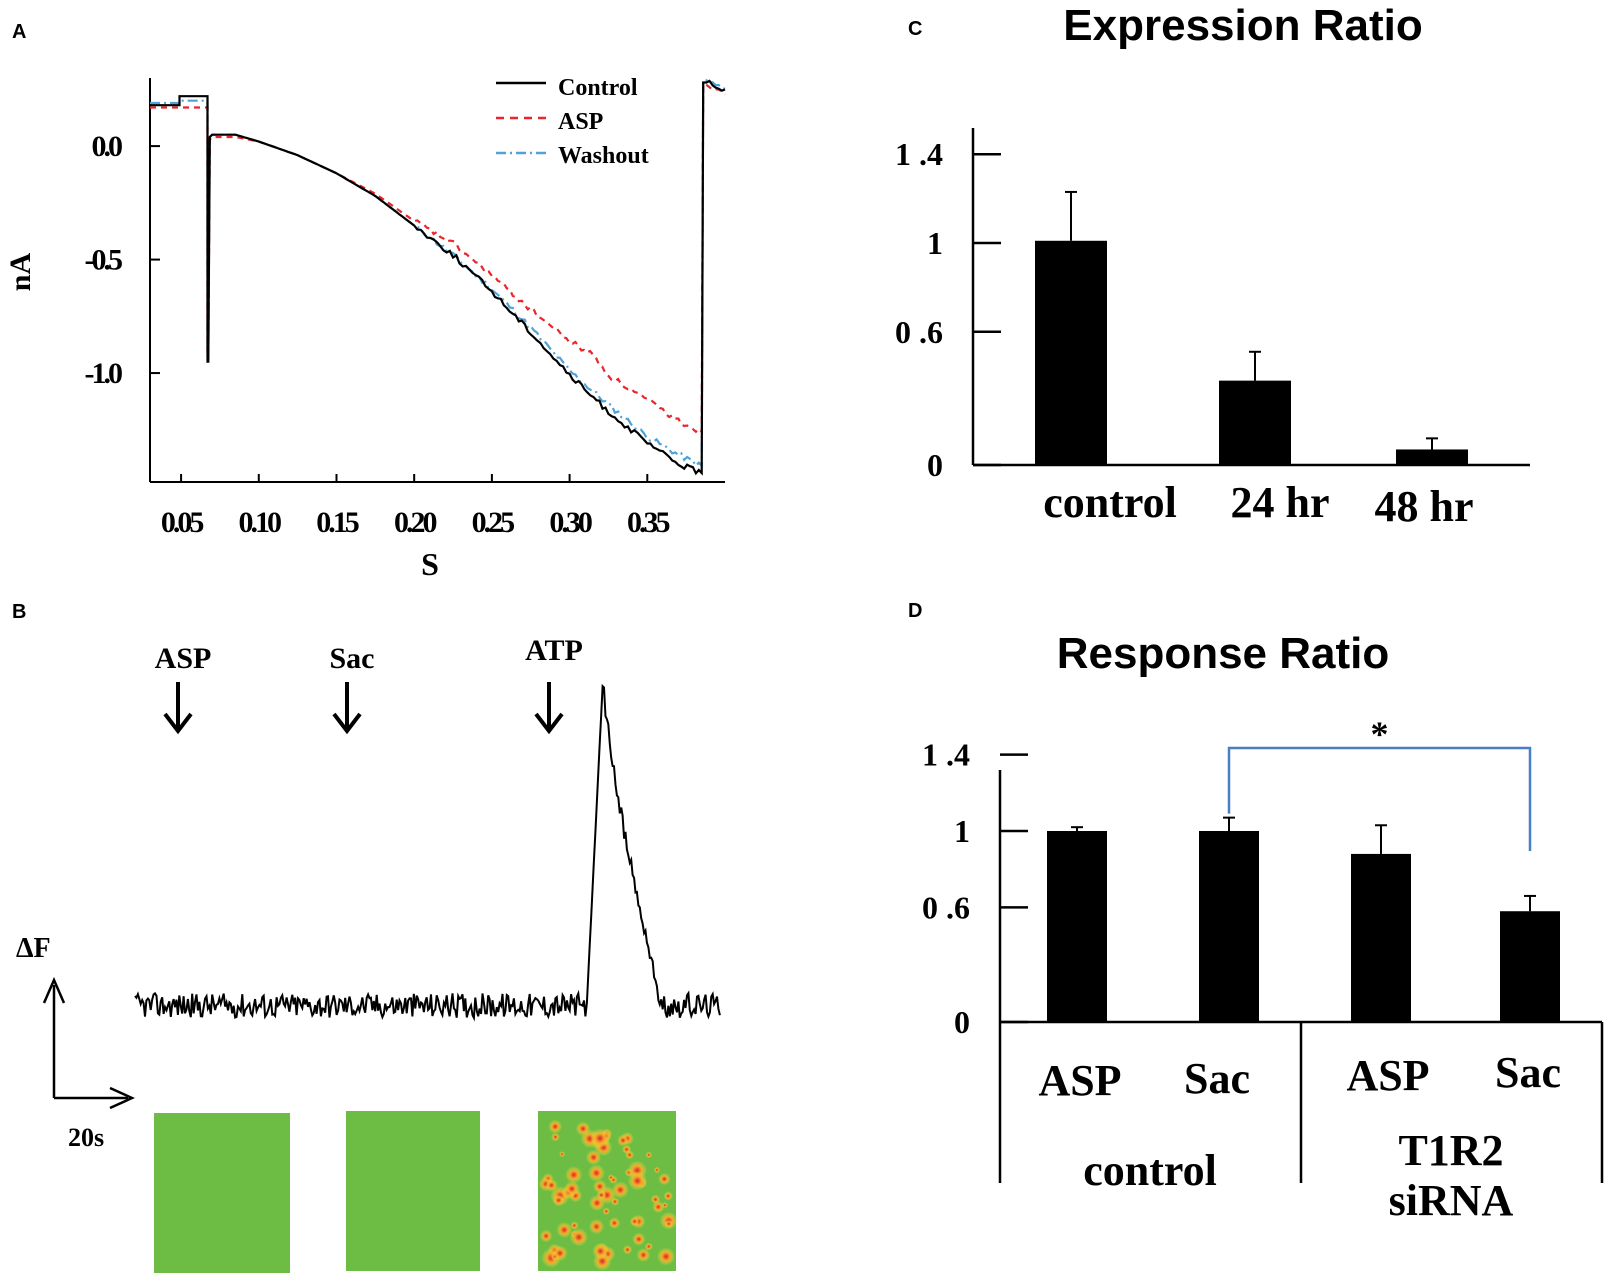 Image resolution: width=1609 pixels, height=1274 pixels. Describe the element at coordinates (352, 658) in the screenshot. I see `stimulus-label-sac: Sac` at that location.